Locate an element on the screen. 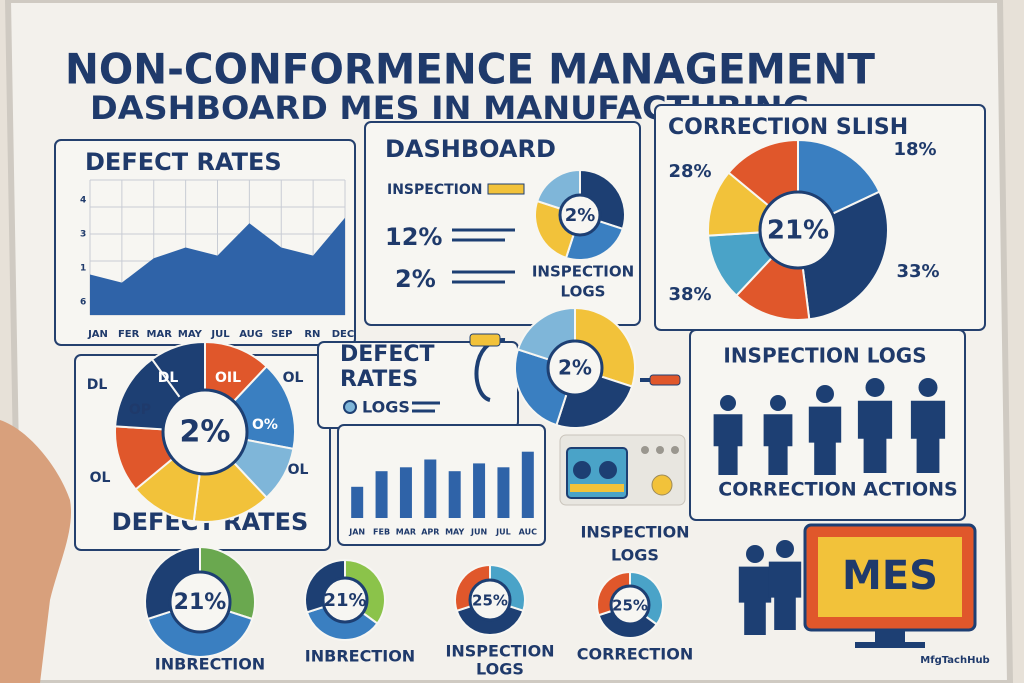 Image resolution: width=1024 pixels, height=683 pixels. percent-label: 38% is located at coordinates (689, 294).